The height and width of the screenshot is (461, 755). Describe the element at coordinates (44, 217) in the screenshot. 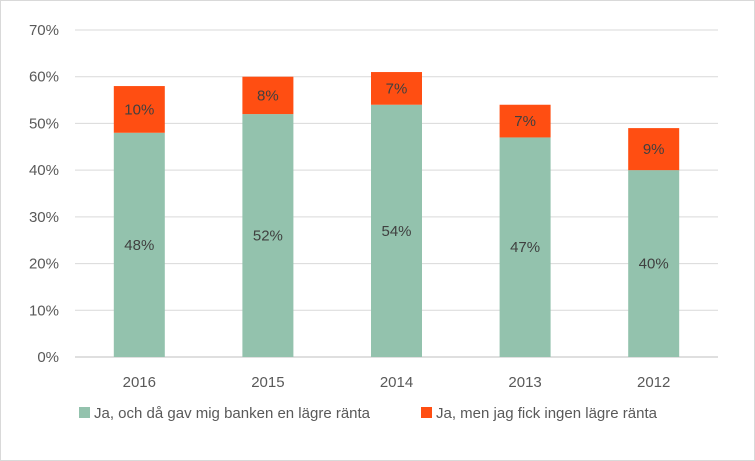

I see `y-tick-label: 30%` at that location.